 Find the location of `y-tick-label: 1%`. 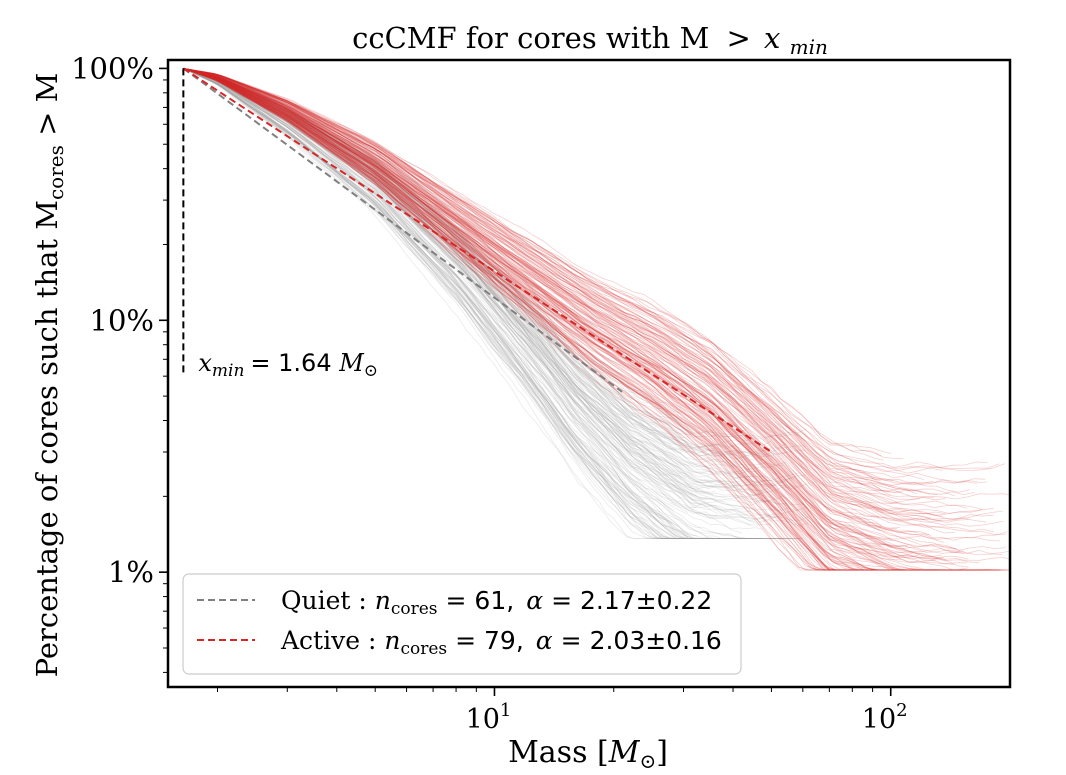

y-tick-label: 1% is located at coordinates (131, 572).